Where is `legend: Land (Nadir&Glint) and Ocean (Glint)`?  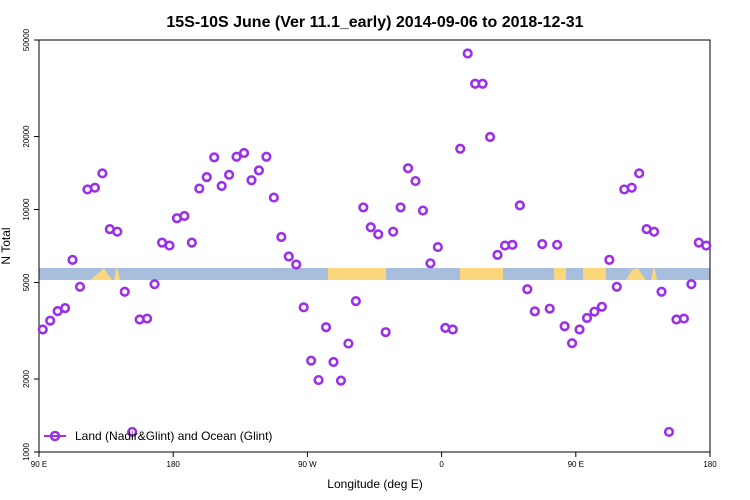
legend: Land (Nadir&Glint) and Ocean (Glint) is located at coordinates (158, 436).